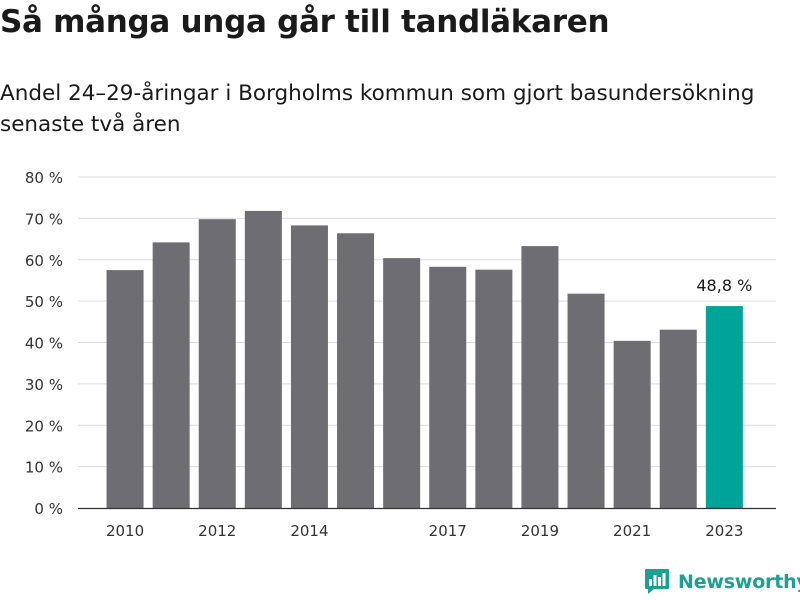  Describe the element at coordinates (494, 388) in the screenshot. I see `bar-2018` at that location.